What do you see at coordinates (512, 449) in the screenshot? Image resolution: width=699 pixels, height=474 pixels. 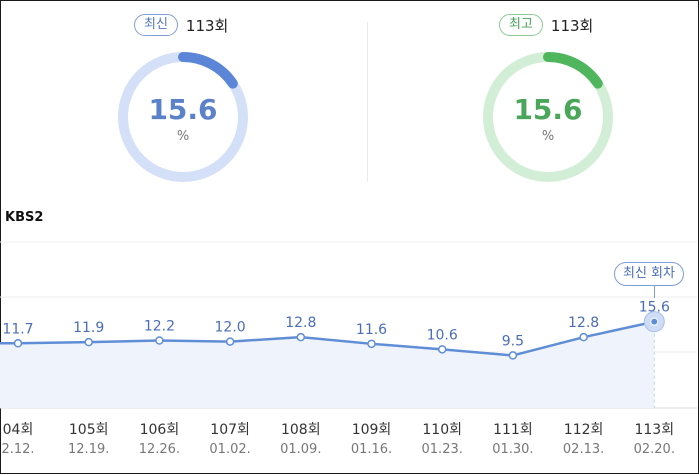 I see `x-tick-date: 01.30.` at bounding box center [512, 449].